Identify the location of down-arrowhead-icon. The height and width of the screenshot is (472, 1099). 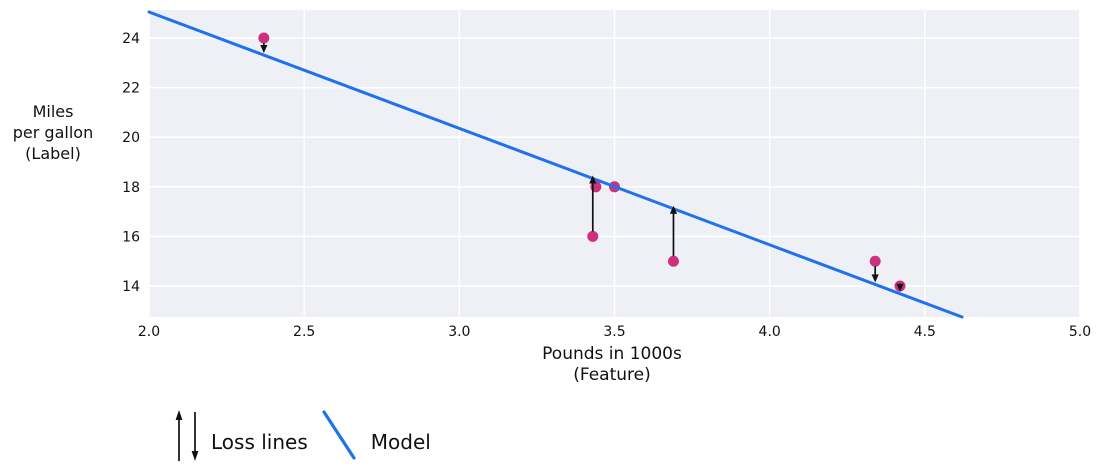
(195, 456).